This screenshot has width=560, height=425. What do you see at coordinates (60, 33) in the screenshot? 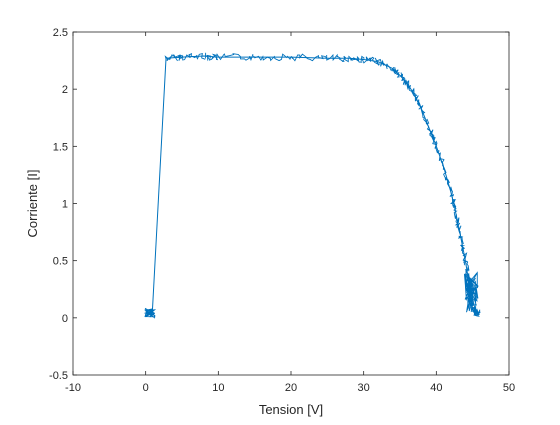
I see `y-tick-label: 2.5` at bounding box center [60, 33].